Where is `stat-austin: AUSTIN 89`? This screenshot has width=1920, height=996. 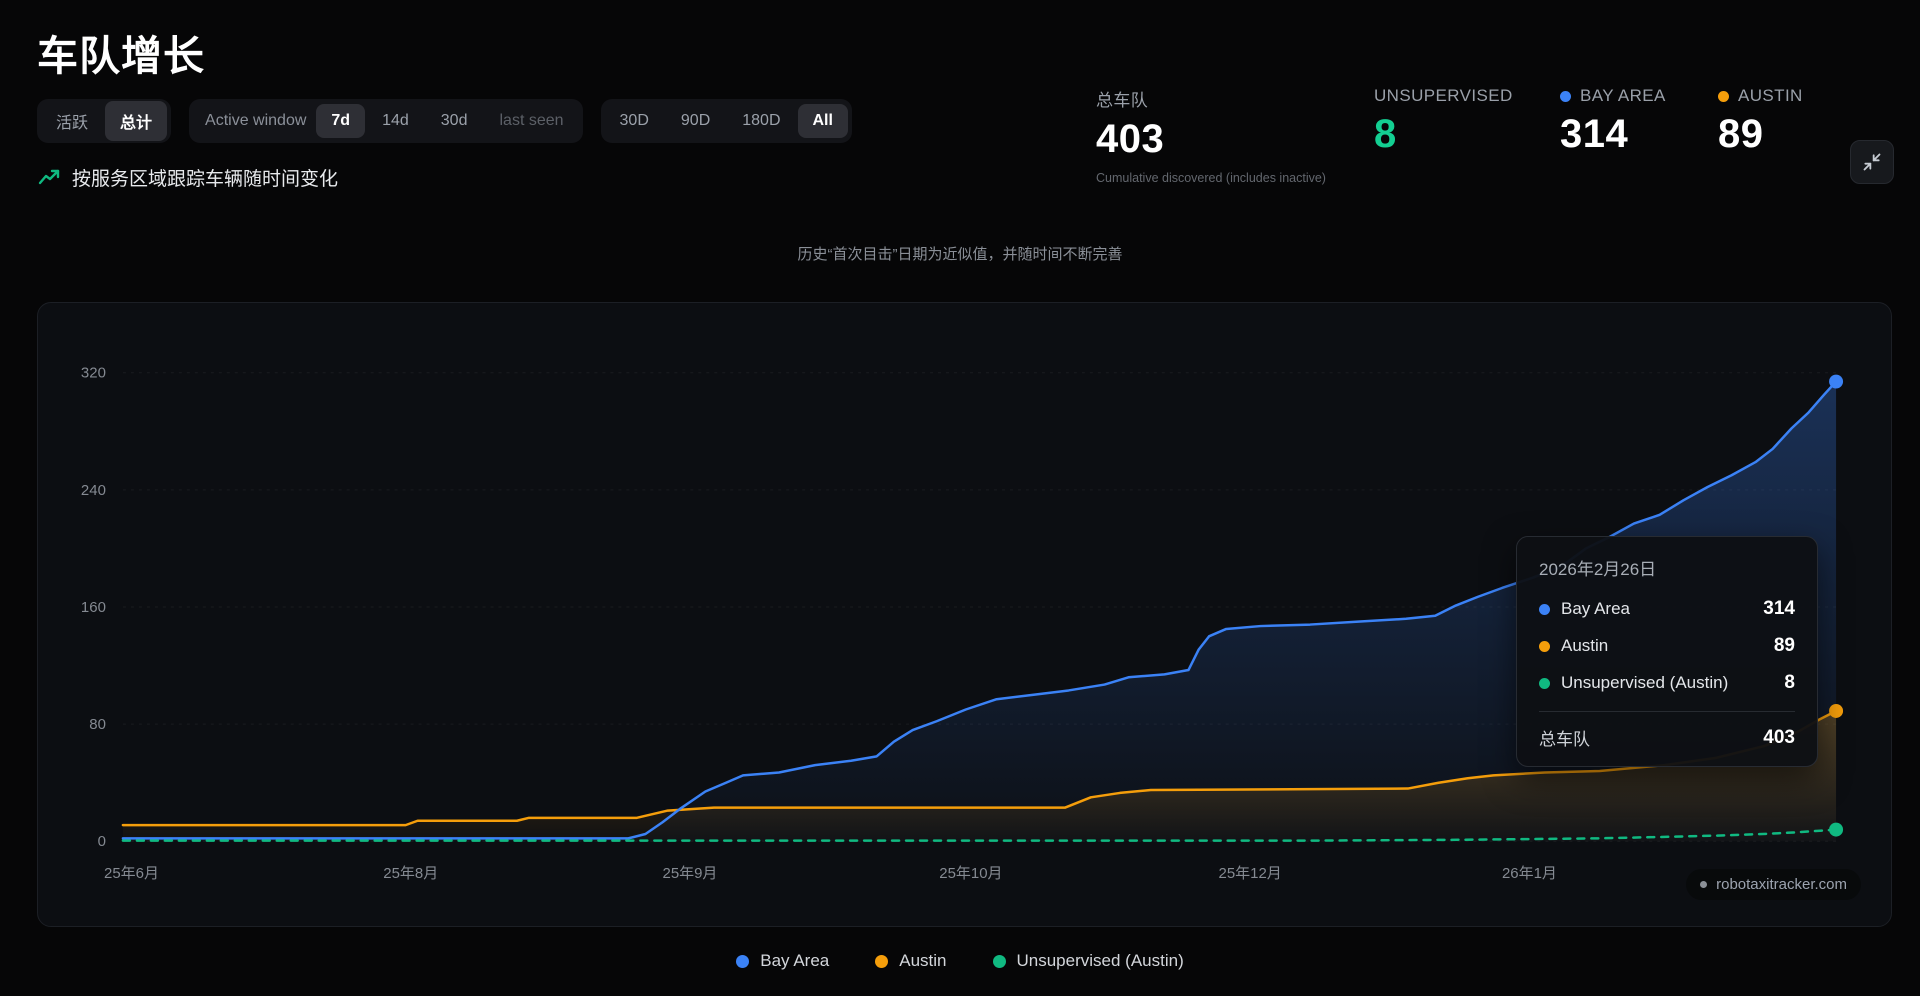
stat-austin: AUSTIN 89 is located at coordinates (1760, 121).